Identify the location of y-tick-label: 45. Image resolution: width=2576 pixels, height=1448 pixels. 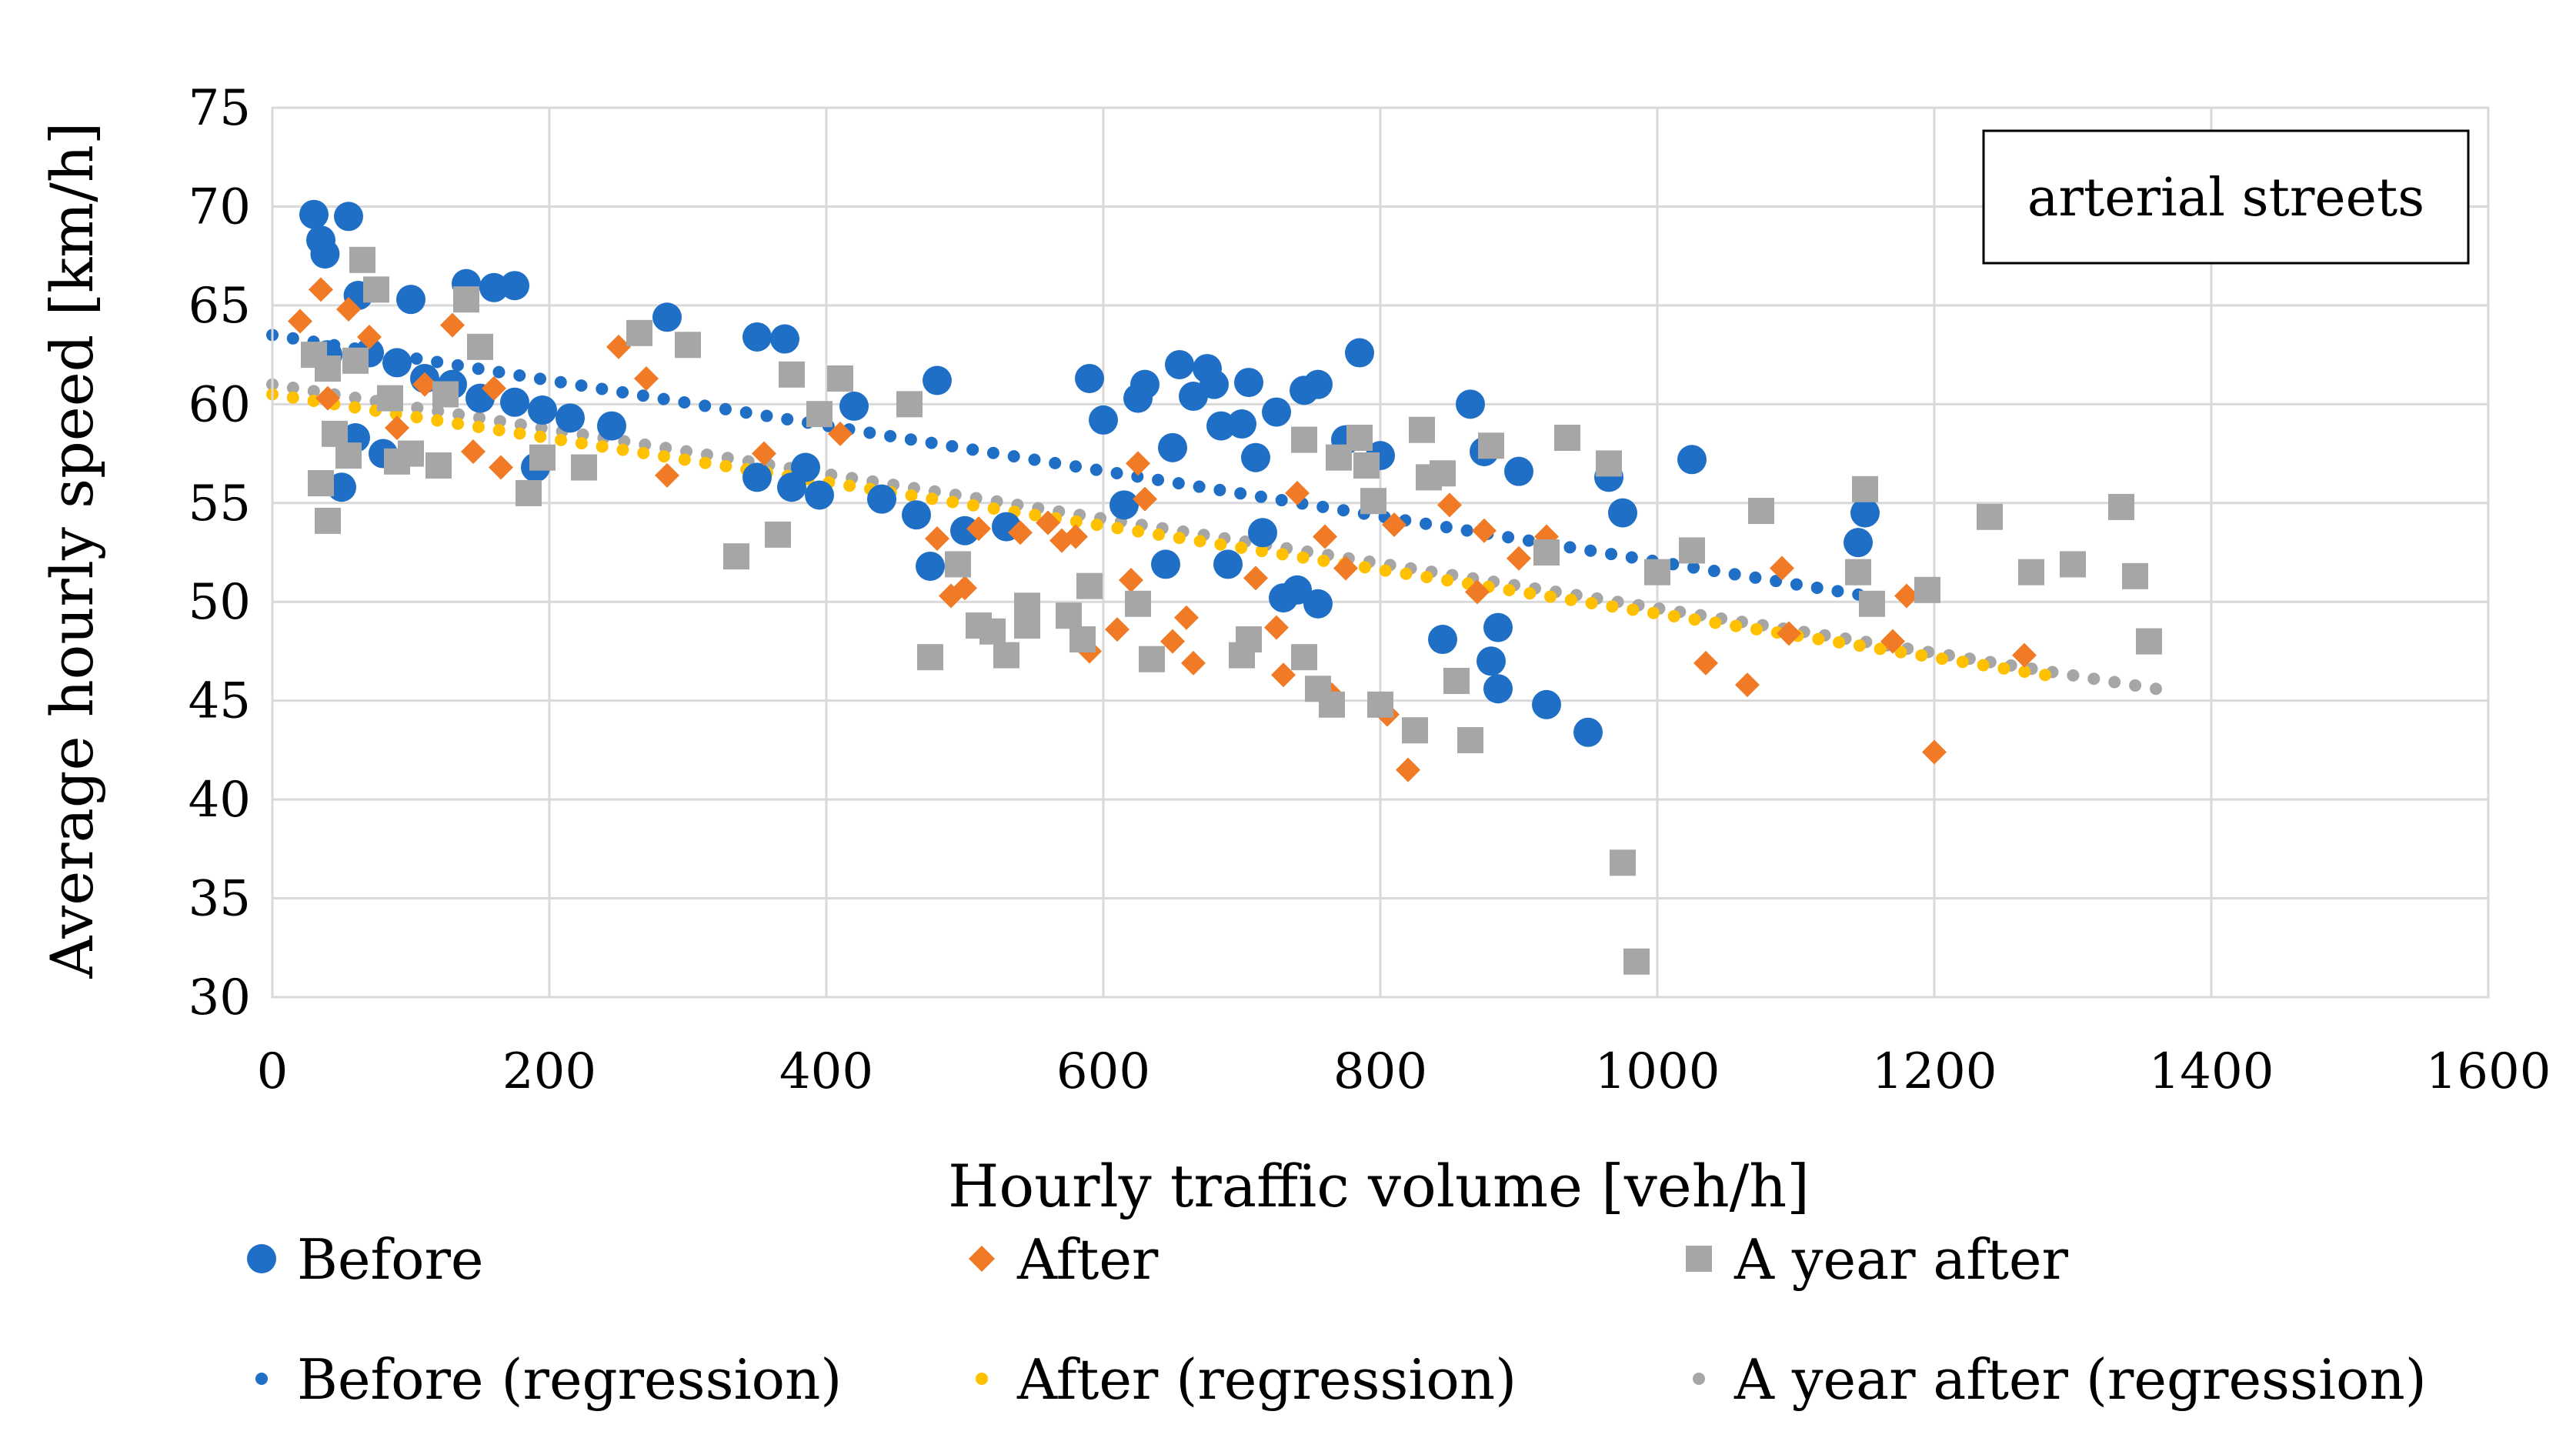
(220, 701).